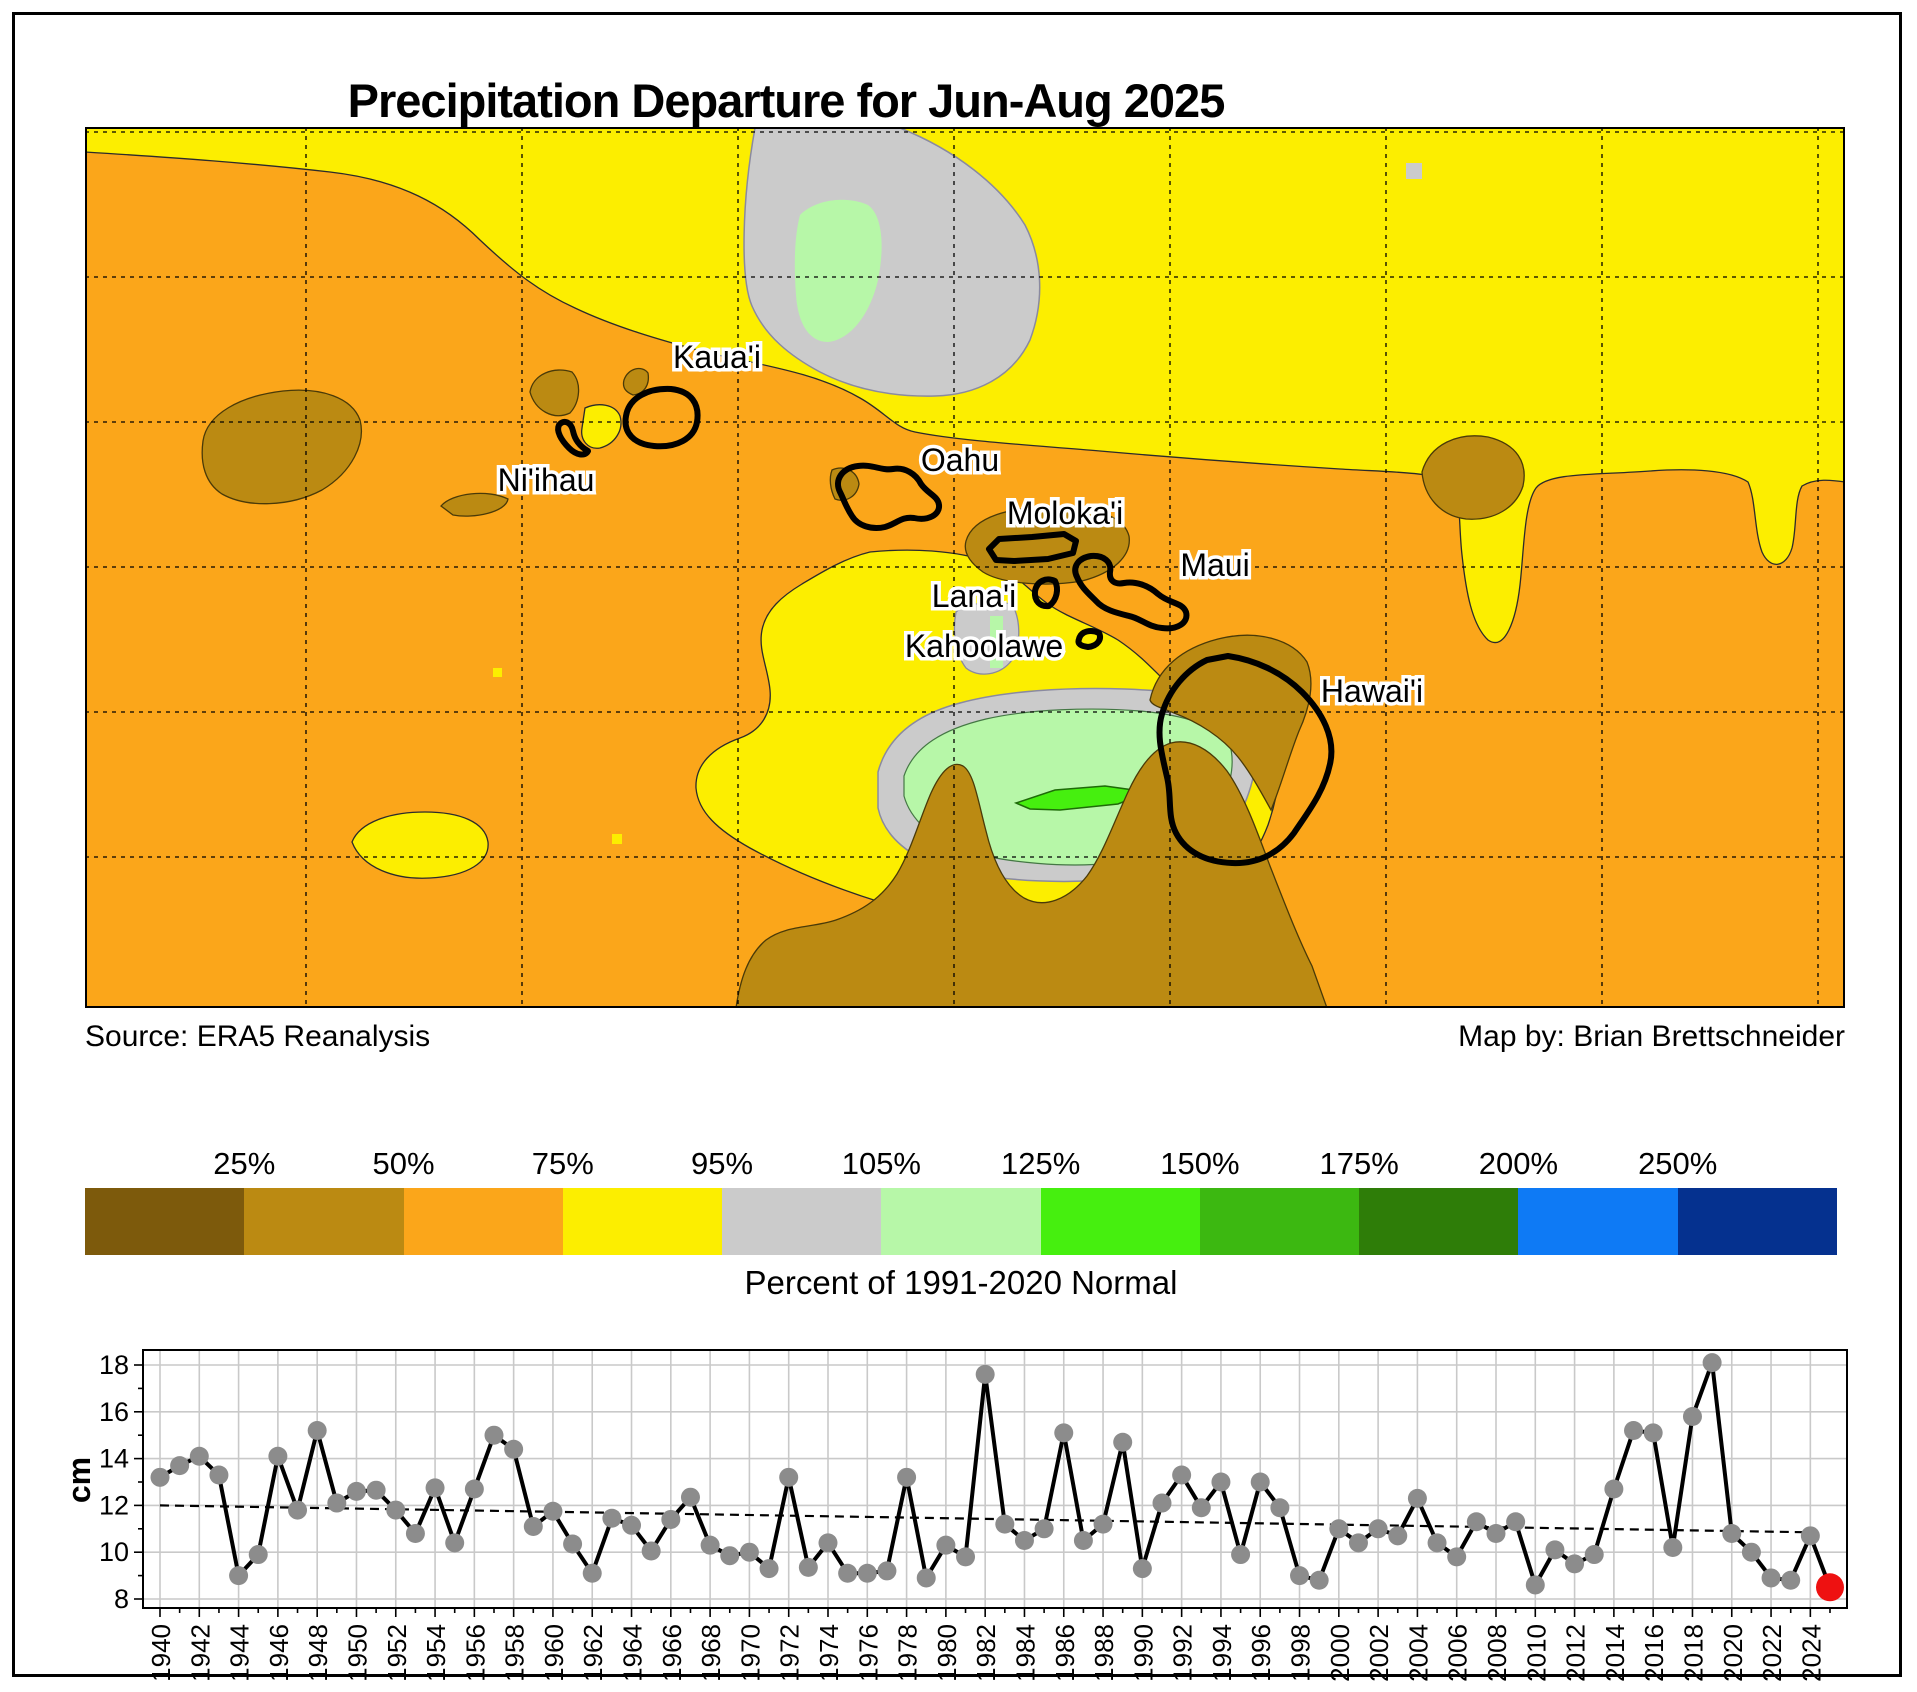 The width and height of the screenshot is (1917, 1692). Describe the element at coordinates (995, 1474) in the screenshot. I see `chart-data-line` at that location.